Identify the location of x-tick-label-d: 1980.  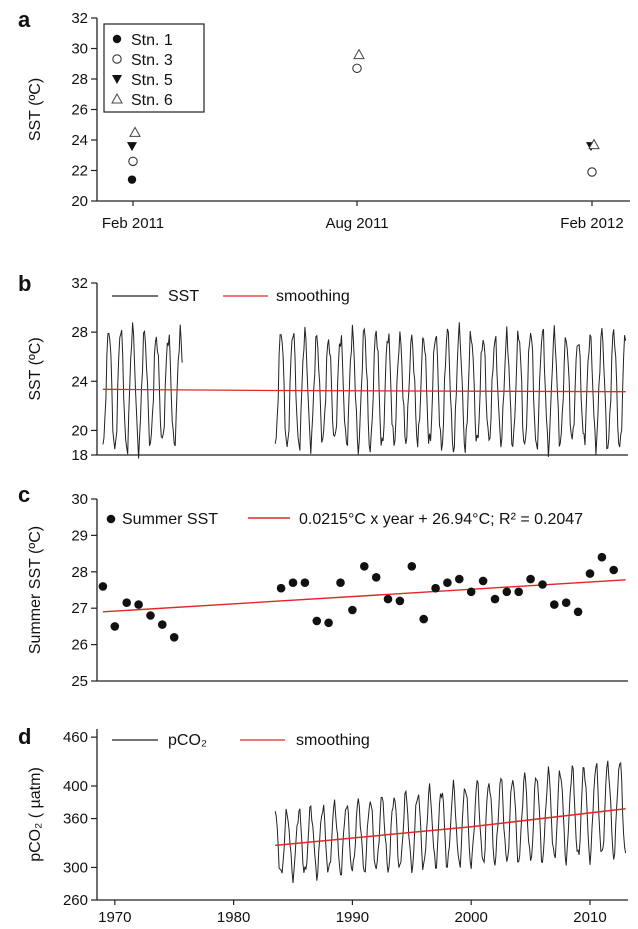
(233, 917).